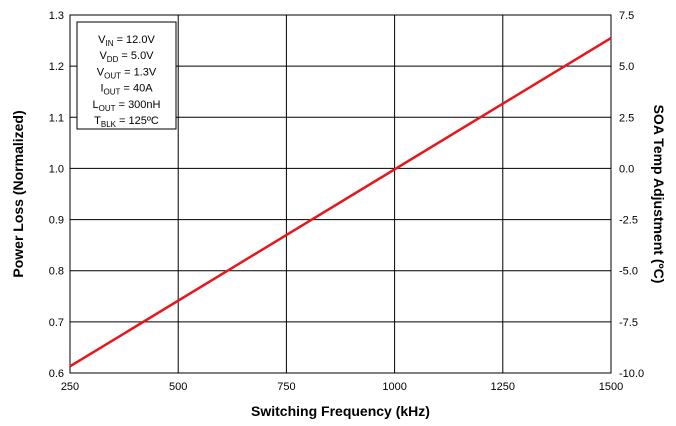 This screenshot has height=426, width=676. Describe the element at coordinates (631, 195) in the screenshot. I see `y2-tick-labels: -10.0 -7.5 -5.0 -2.5 0.0 2.5 5.0 7.5` at that location.